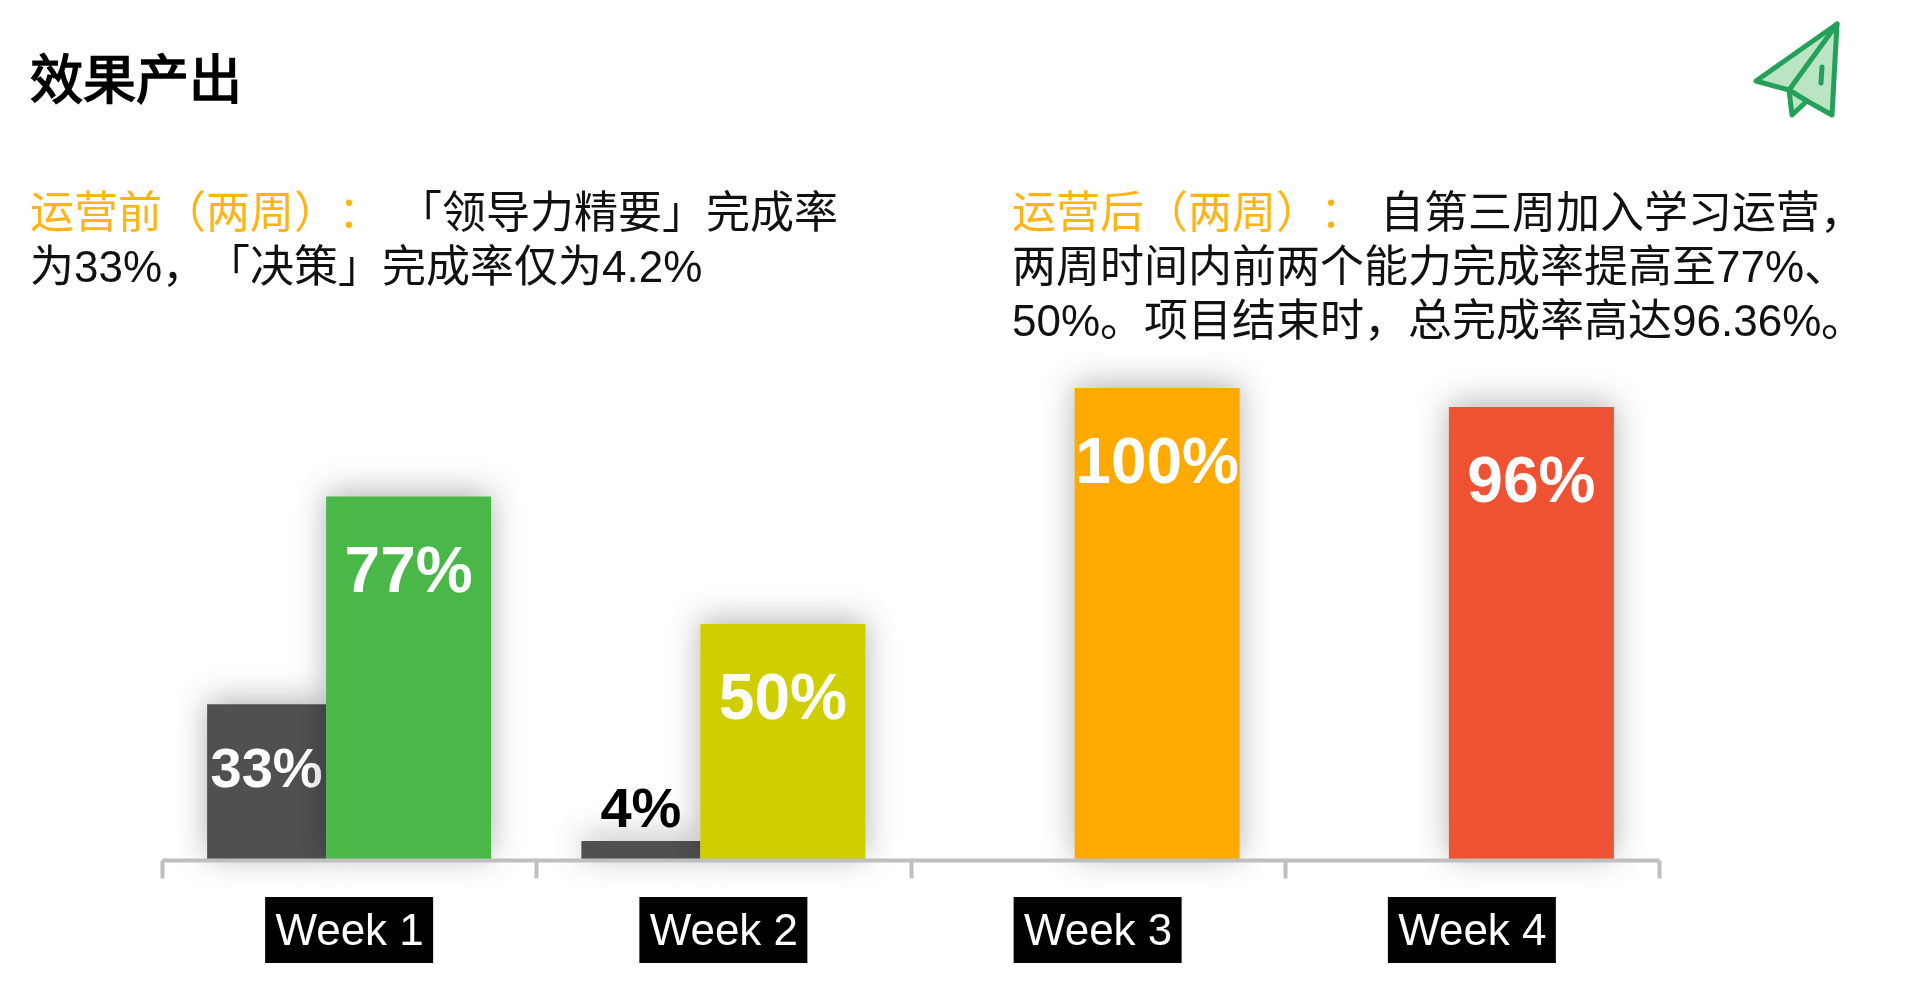 Image resolution: width=1907 pixels, height=1005 pixels. What do you see at coordinates (641, 808) in the screenshot?
I see `data-label: 4%` at bounding box center [641, 808].